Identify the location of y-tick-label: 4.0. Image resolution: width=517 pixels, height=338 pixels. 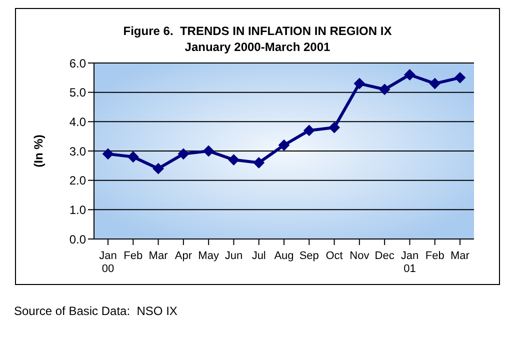
(77, 121).